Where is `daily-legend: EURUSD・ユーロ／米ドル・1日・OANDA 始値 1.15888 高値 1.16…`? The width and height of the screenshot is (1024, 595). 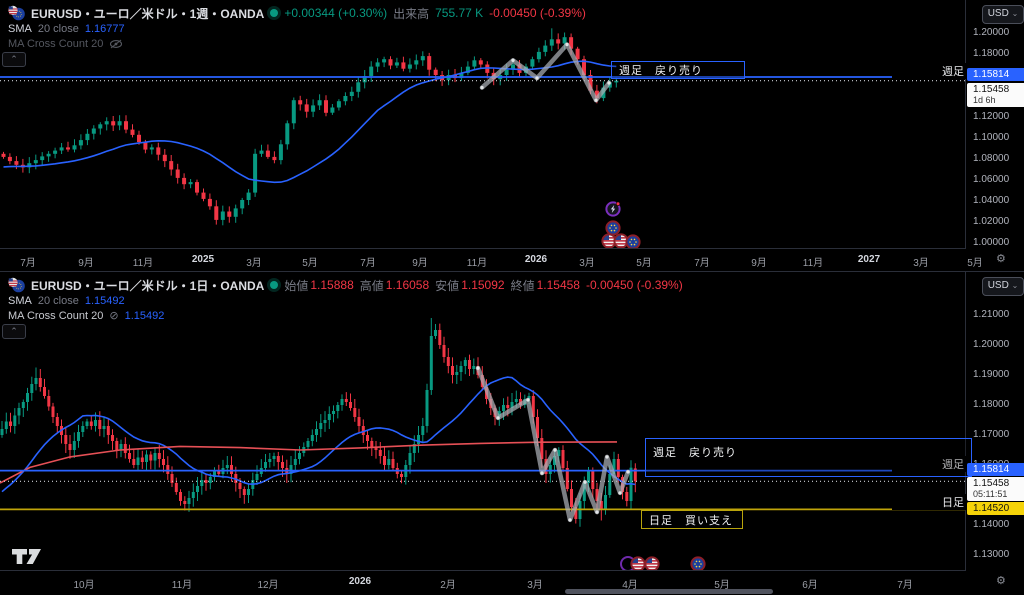 daily-legend: EURUSD・ユーロ／米ドル・1日・OANDA 始値 1.15888 高値 1.16… is located at coordinates (345, 300).